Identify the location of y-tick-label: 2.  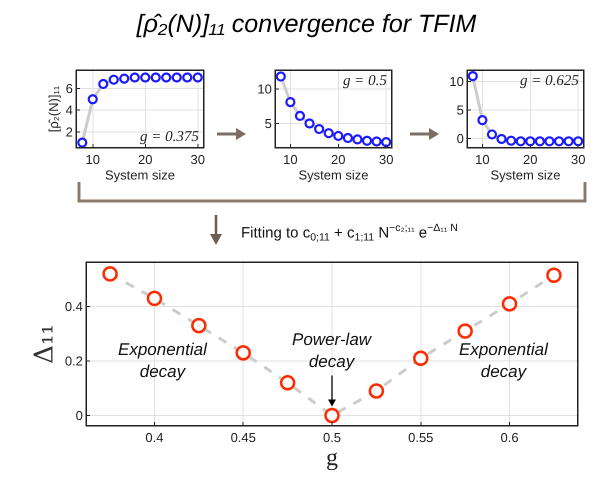
(69, 132).